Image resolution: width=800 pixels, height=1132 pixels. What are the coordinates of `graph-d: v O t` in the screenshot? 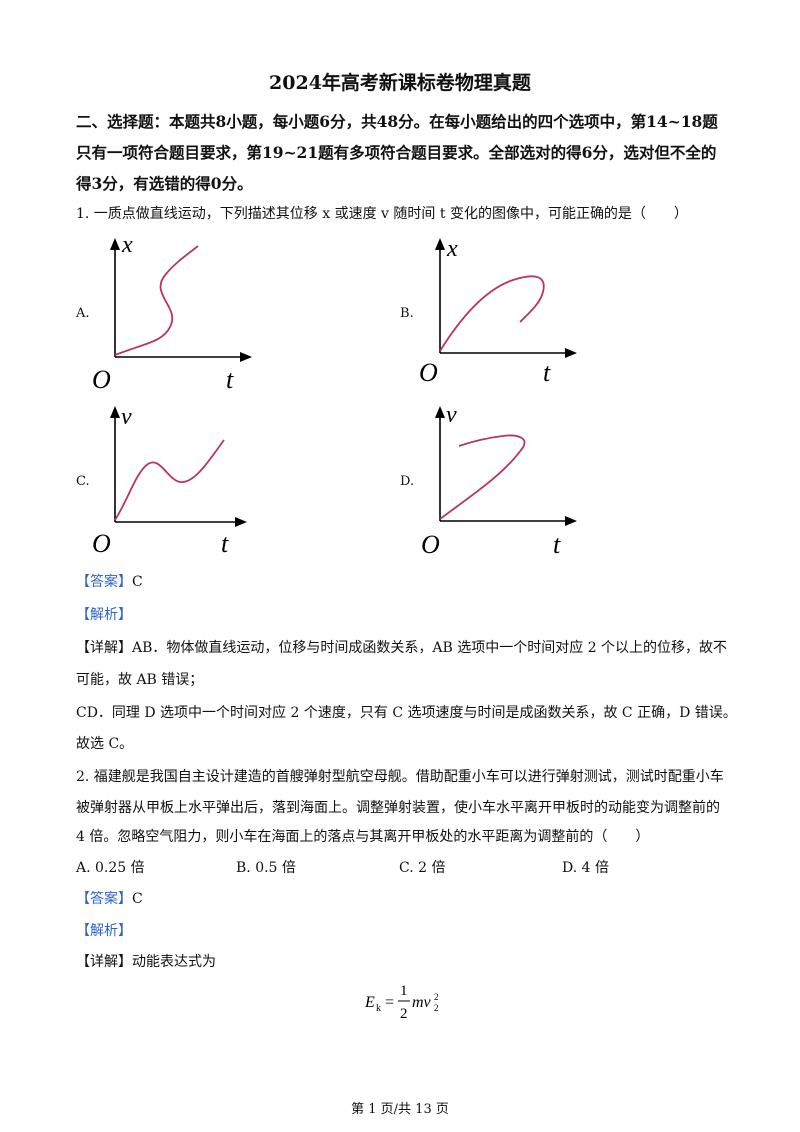 It's located at (503, 482).